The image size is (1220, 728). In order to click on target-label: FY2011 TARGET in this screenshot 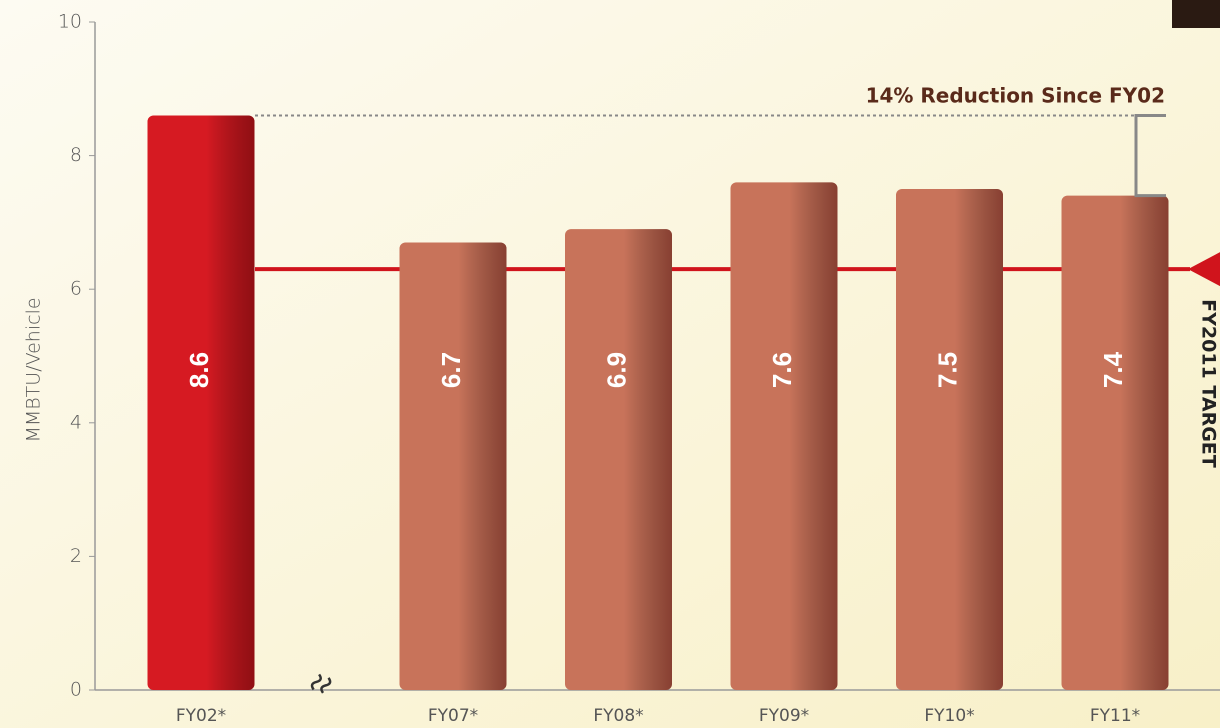, I will do `click(1209, 383)`.